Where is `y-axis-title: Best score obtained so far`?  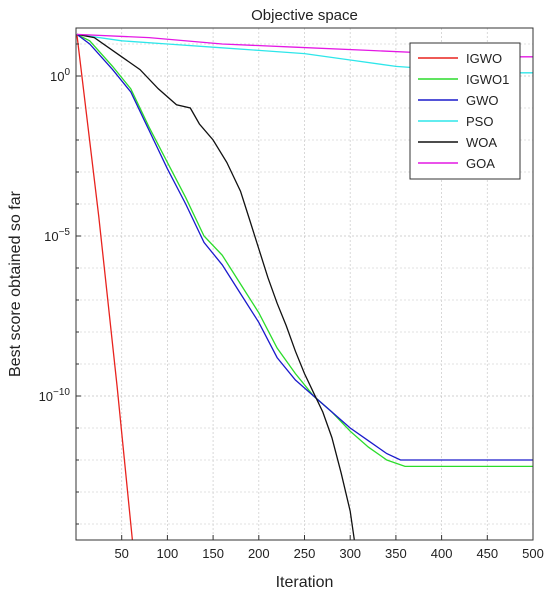 y-axis-title: Best score obtained so far is located at coordinates (15, 283).